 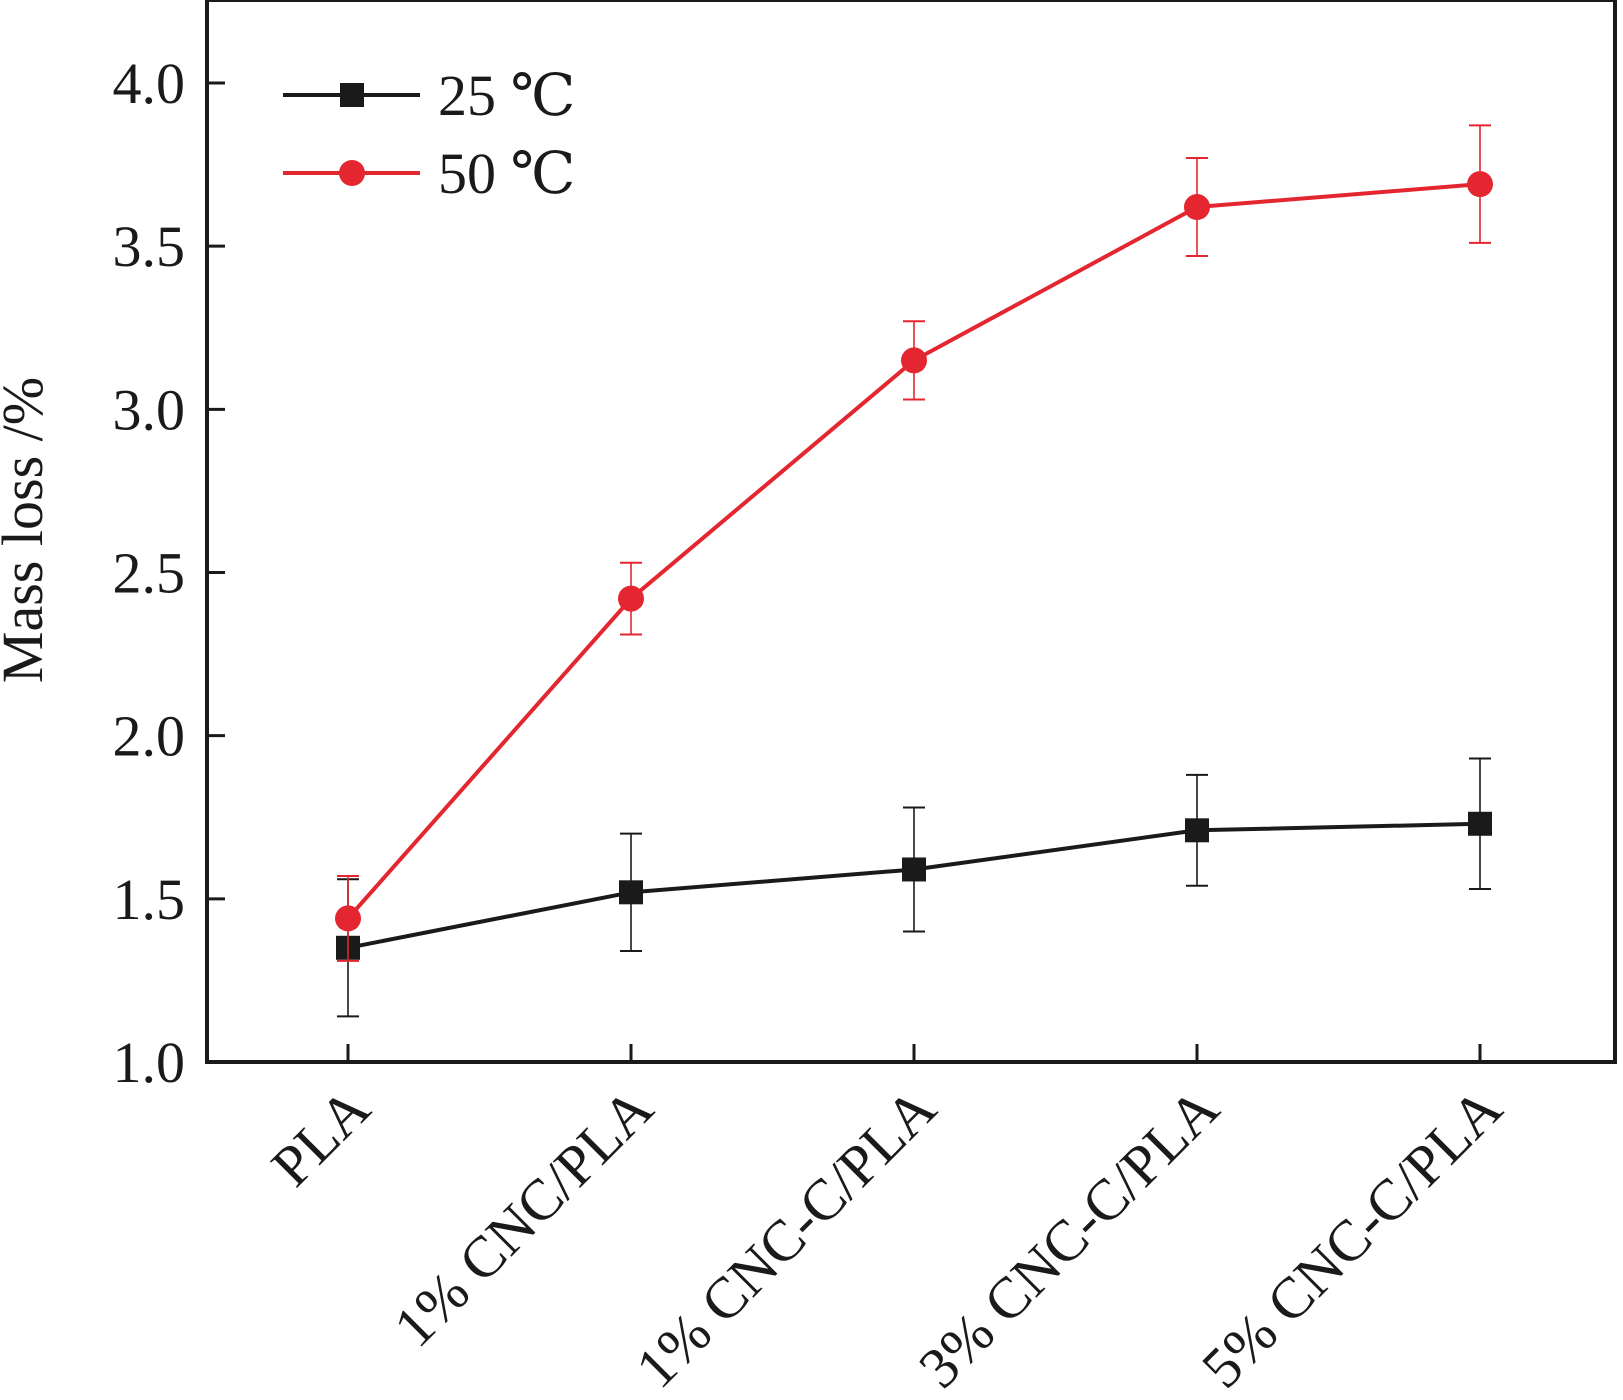 I want to click on legend-marker-circle, so click(x=352, y=173).